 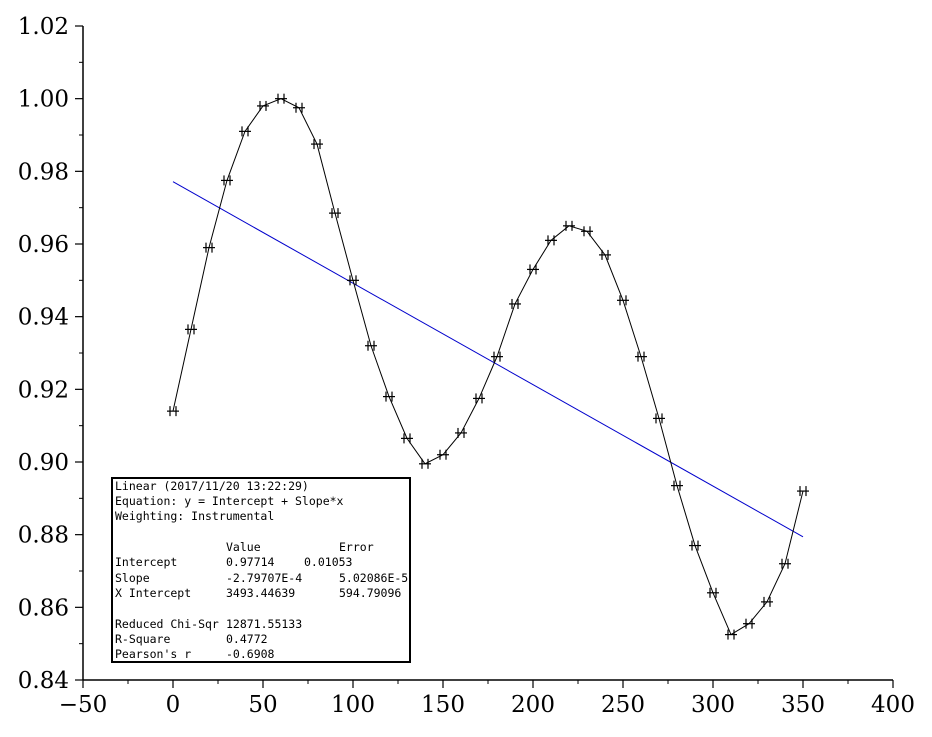 I want to click on stats-slope-error: 5.02086E-5, so click(x=373, y=578).